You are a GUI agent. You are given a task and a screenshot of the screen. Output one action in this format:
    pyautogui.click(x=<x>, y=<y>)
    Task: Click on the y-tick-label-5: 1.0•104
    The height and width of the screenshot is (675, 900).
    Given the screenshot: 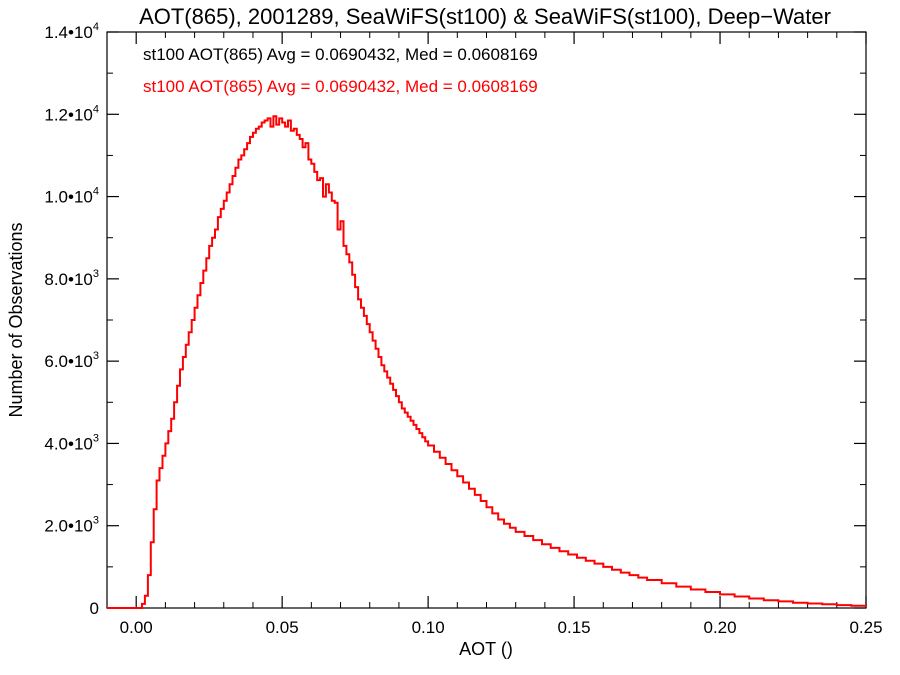 What is the action you would take?
    pyautogui.click(x=71, y=196)
    